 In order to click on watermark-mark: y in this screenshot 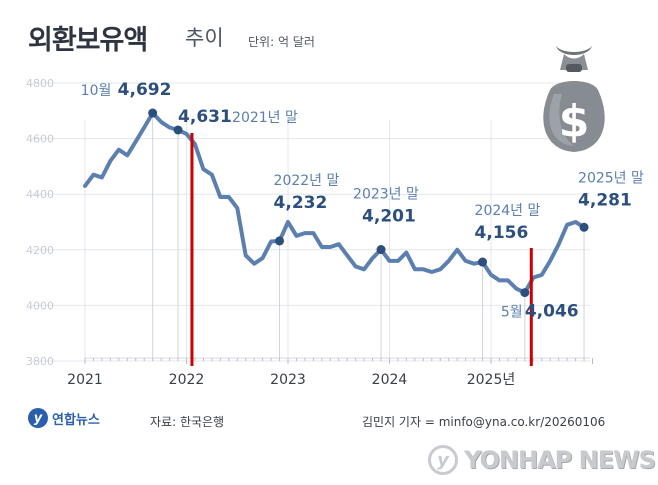, I will do `click(443, 460)`.